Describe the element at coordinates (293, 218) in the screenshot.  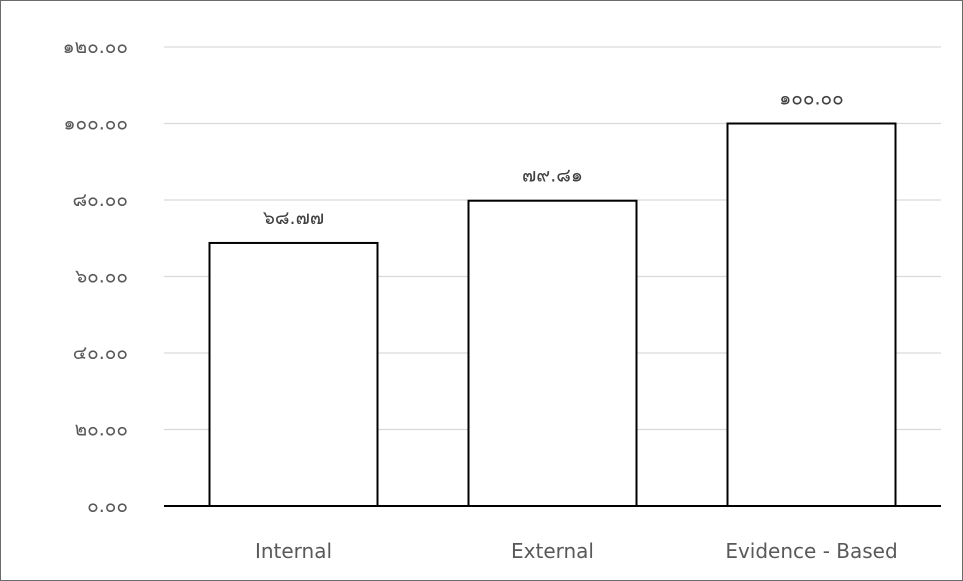
I see `data-label: ๖๘.๗๗` at that location.